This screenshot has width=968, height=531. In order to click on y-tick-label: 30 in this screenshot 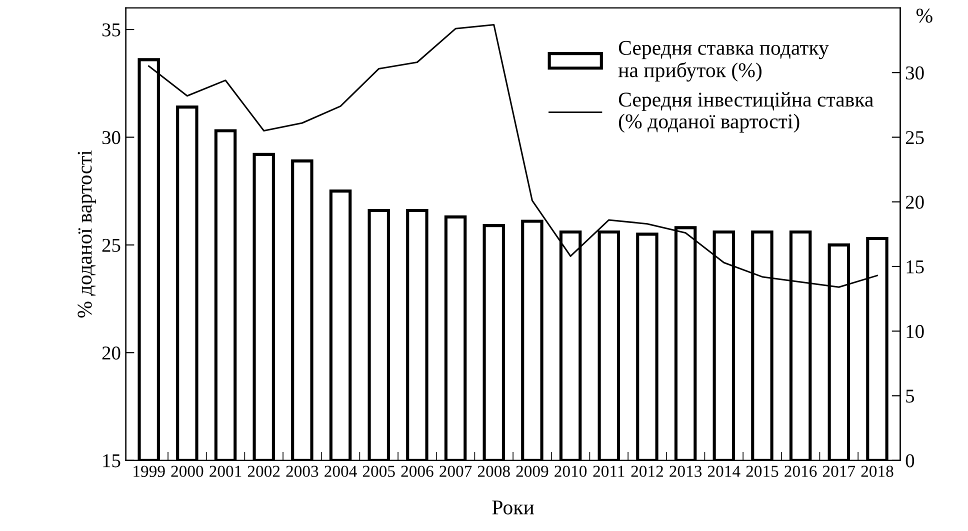, I will do `click(111, 137)`.